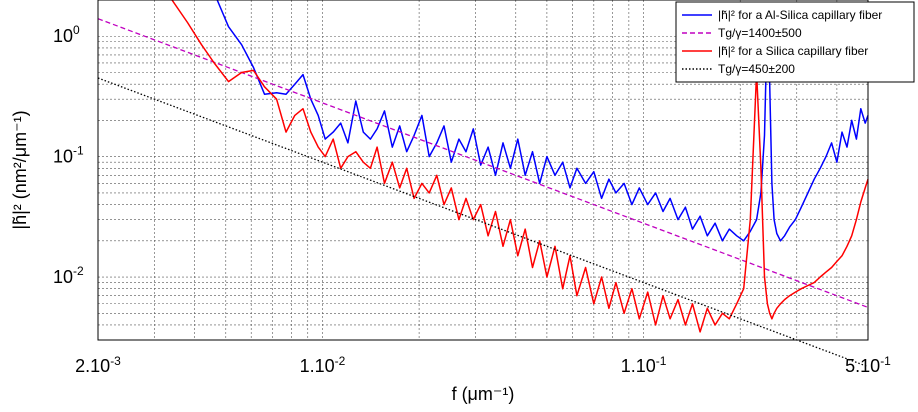  Describe the element at coordinates (323, 365) in the screenshot. I see `x-tick-label: 1.10-2` at that location.